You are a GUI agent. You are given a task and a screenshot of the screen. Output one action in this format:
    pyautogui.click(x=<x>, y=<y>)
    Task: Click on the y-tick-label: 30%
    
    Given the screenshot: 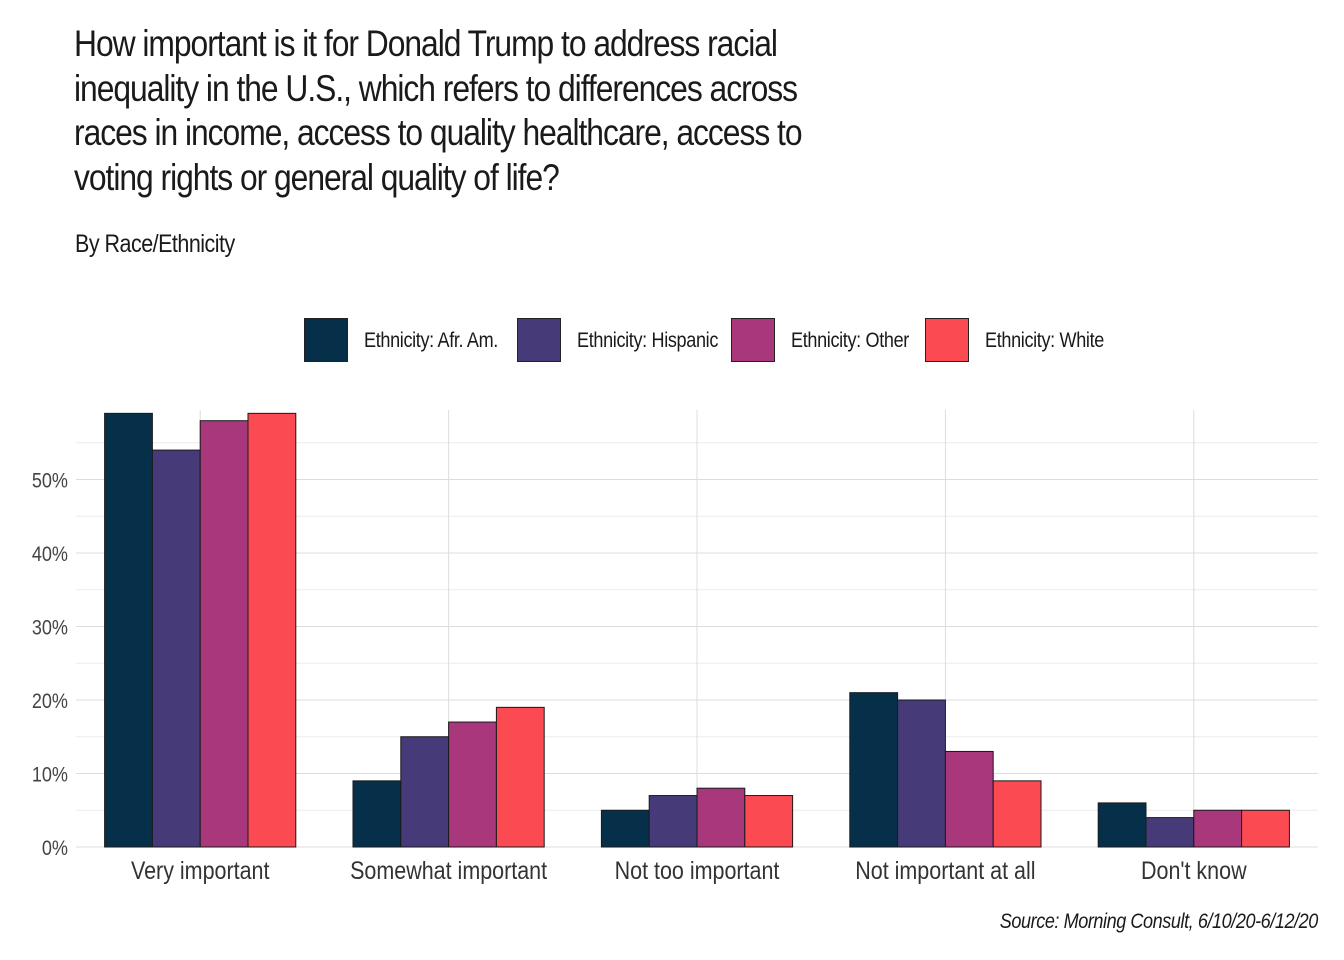 What is the action you would take?
    pyautogui.click(x=50, y=628)
    